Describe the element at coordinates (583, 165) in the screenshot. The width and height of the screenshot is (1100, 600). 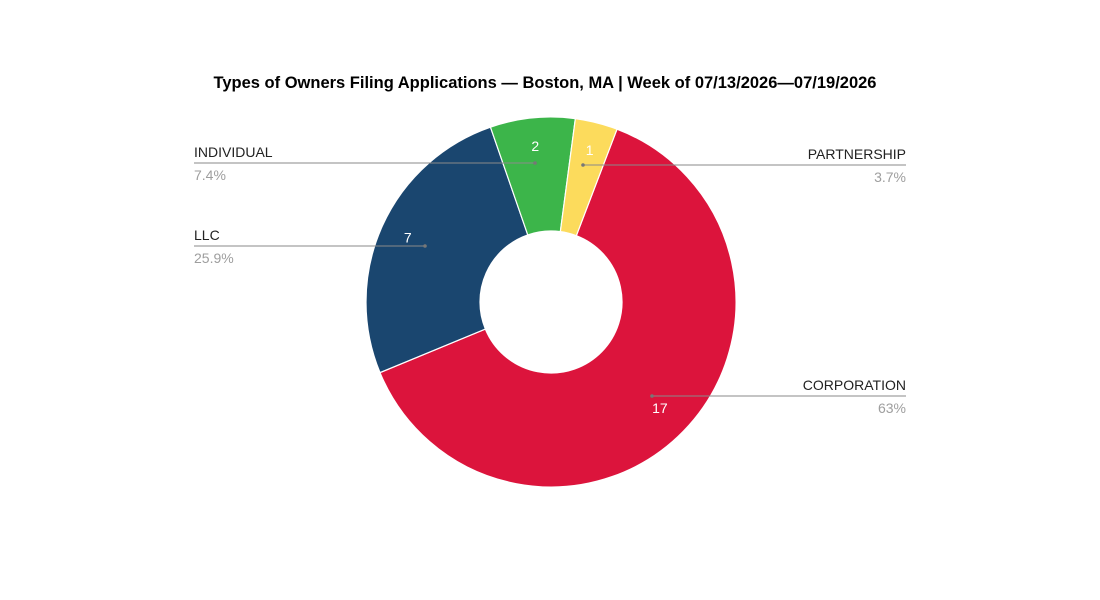
I see `leader-dot-partnership` at that location.